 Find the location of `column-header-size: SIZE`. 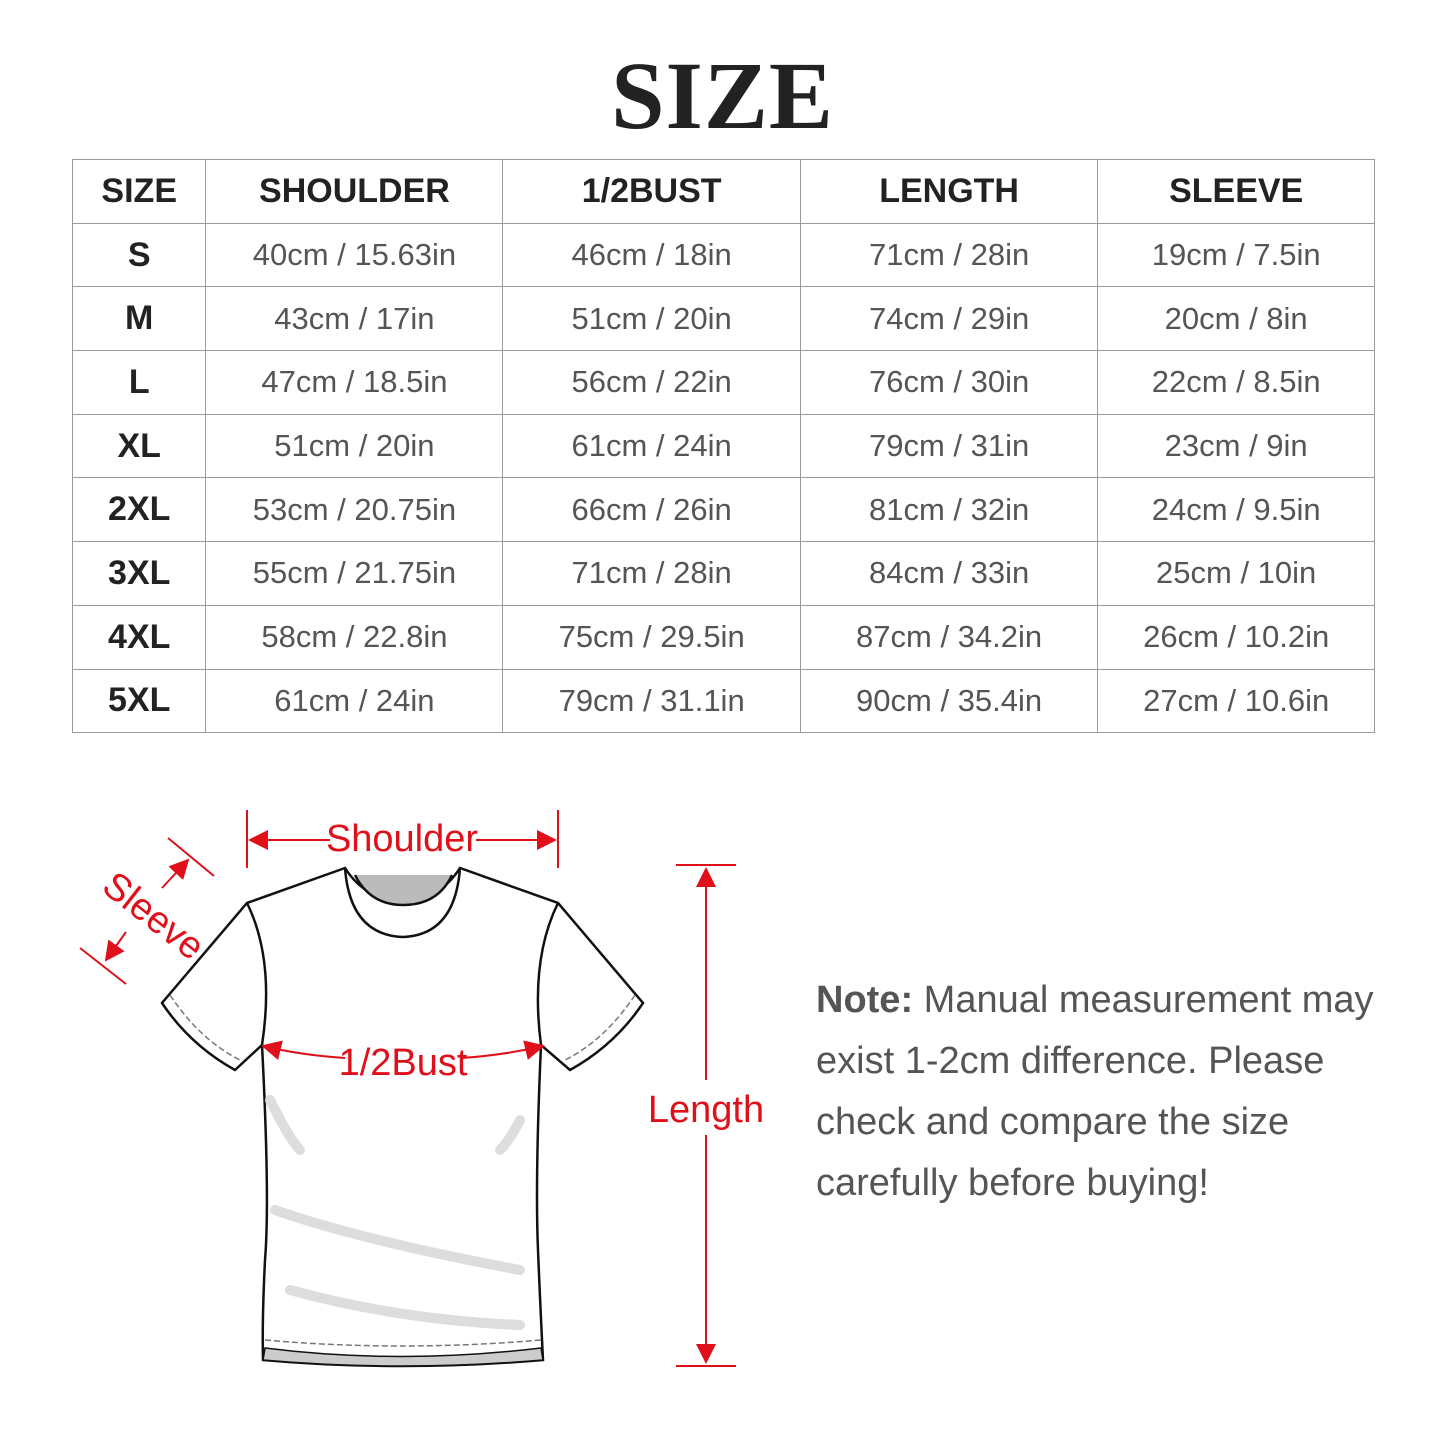

column-header-size: SIZE is located at coordinates (139, 191).